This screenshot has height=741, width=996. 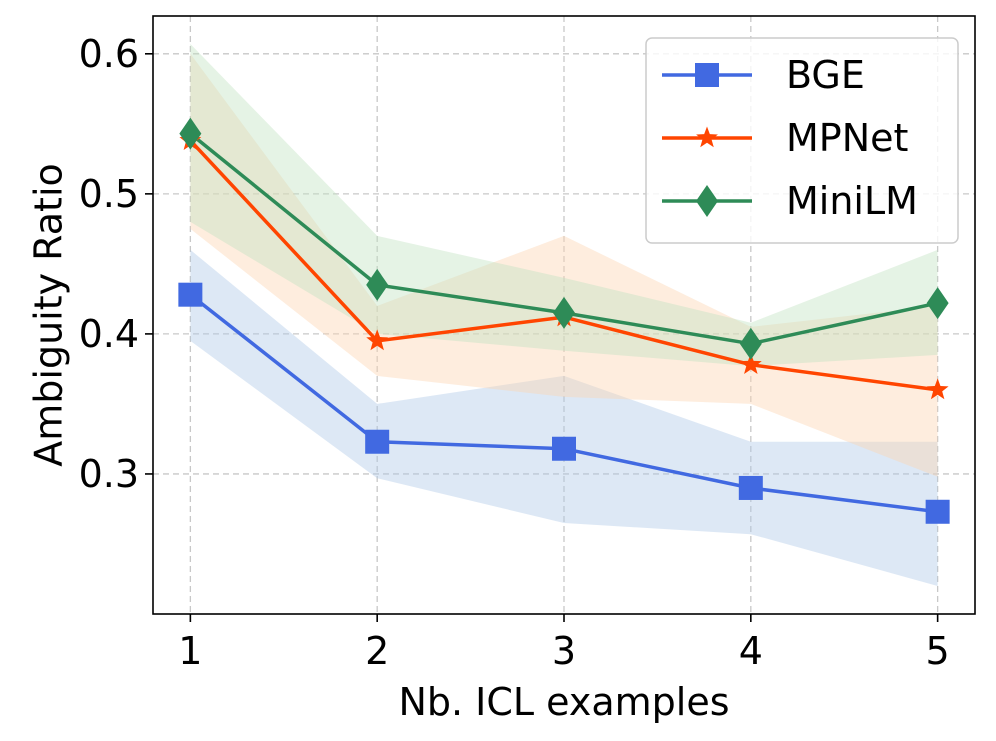 What do you see at coordinates (563, 702) in the screenshot?
I see `x-axis-label: Nb. ICL examples` at bounding box center [563, 702].